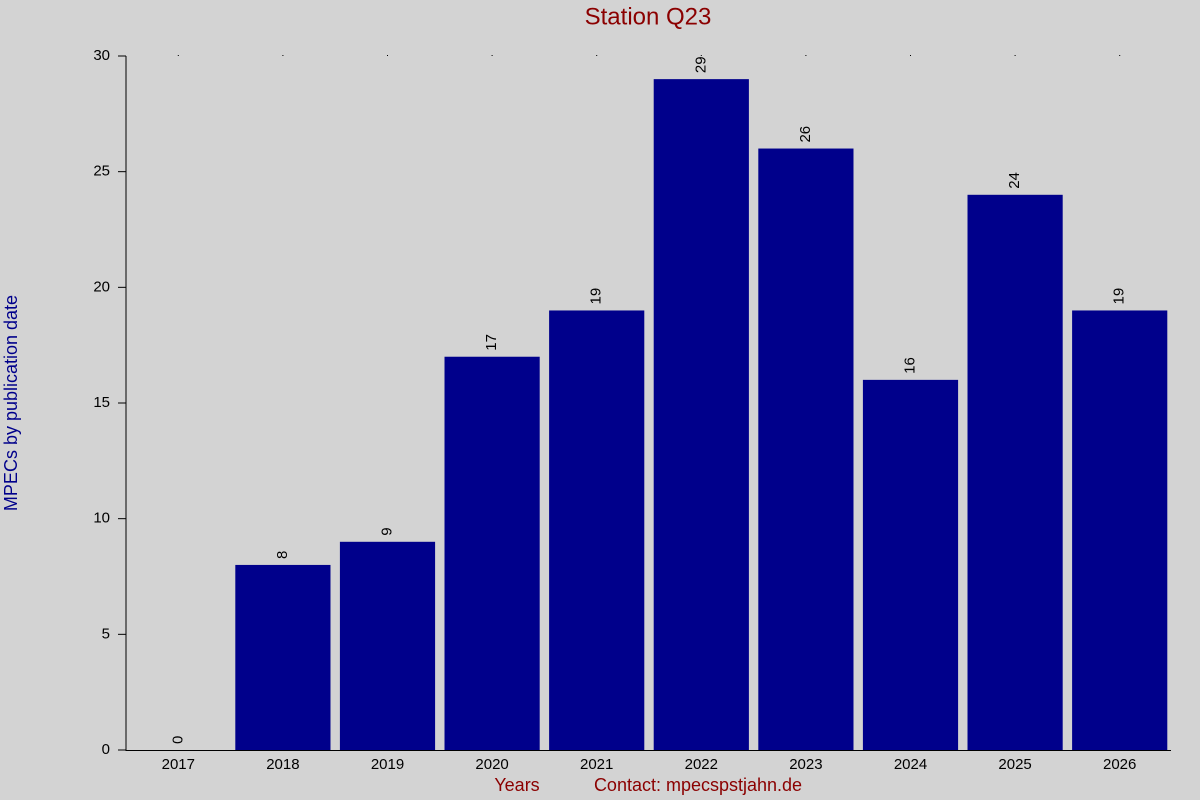 The image size is (1200, 800). What do you see at coordinates (491, 764) in the screenshot?
I see `x-tick-label: 2020` at bounding box center [491, 764].